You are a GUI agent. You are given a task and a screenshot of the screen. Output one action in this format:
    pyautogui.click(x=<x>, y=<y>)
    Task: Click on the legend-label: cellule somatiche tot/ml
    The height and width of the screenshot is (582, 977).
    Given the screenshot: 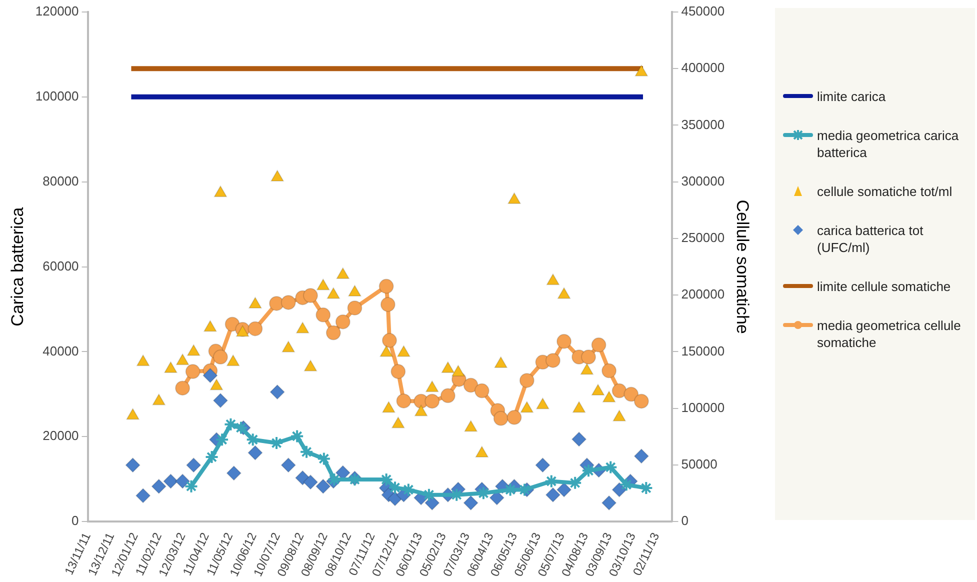 What is the action you would take?
    pyautogui.click(x=884, y=191)
    